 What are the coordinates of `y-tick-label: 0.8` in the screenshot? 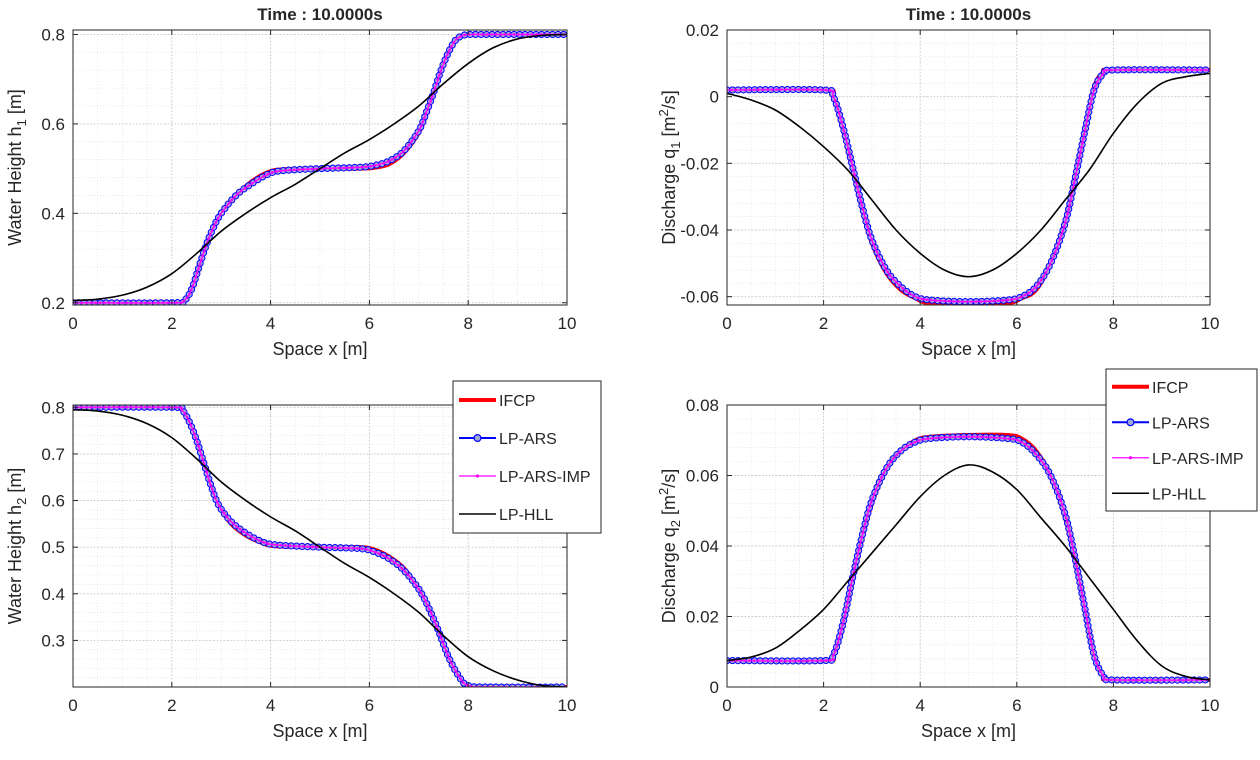 It's located at (53, 34).